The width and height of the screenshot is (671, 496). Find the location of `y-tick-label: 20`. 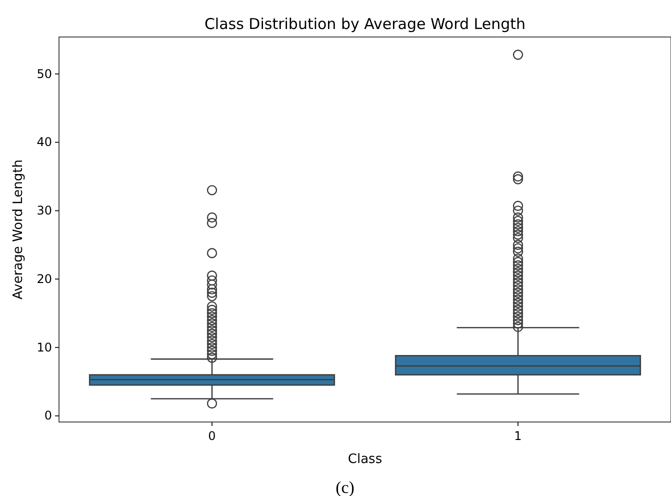

y-tick-label: 20 is located at coordinates (44, 279).